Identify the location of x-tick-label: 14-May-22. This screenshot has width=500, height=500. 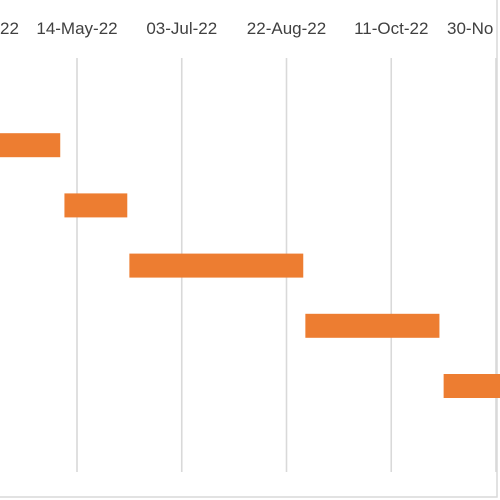
(76, 28).